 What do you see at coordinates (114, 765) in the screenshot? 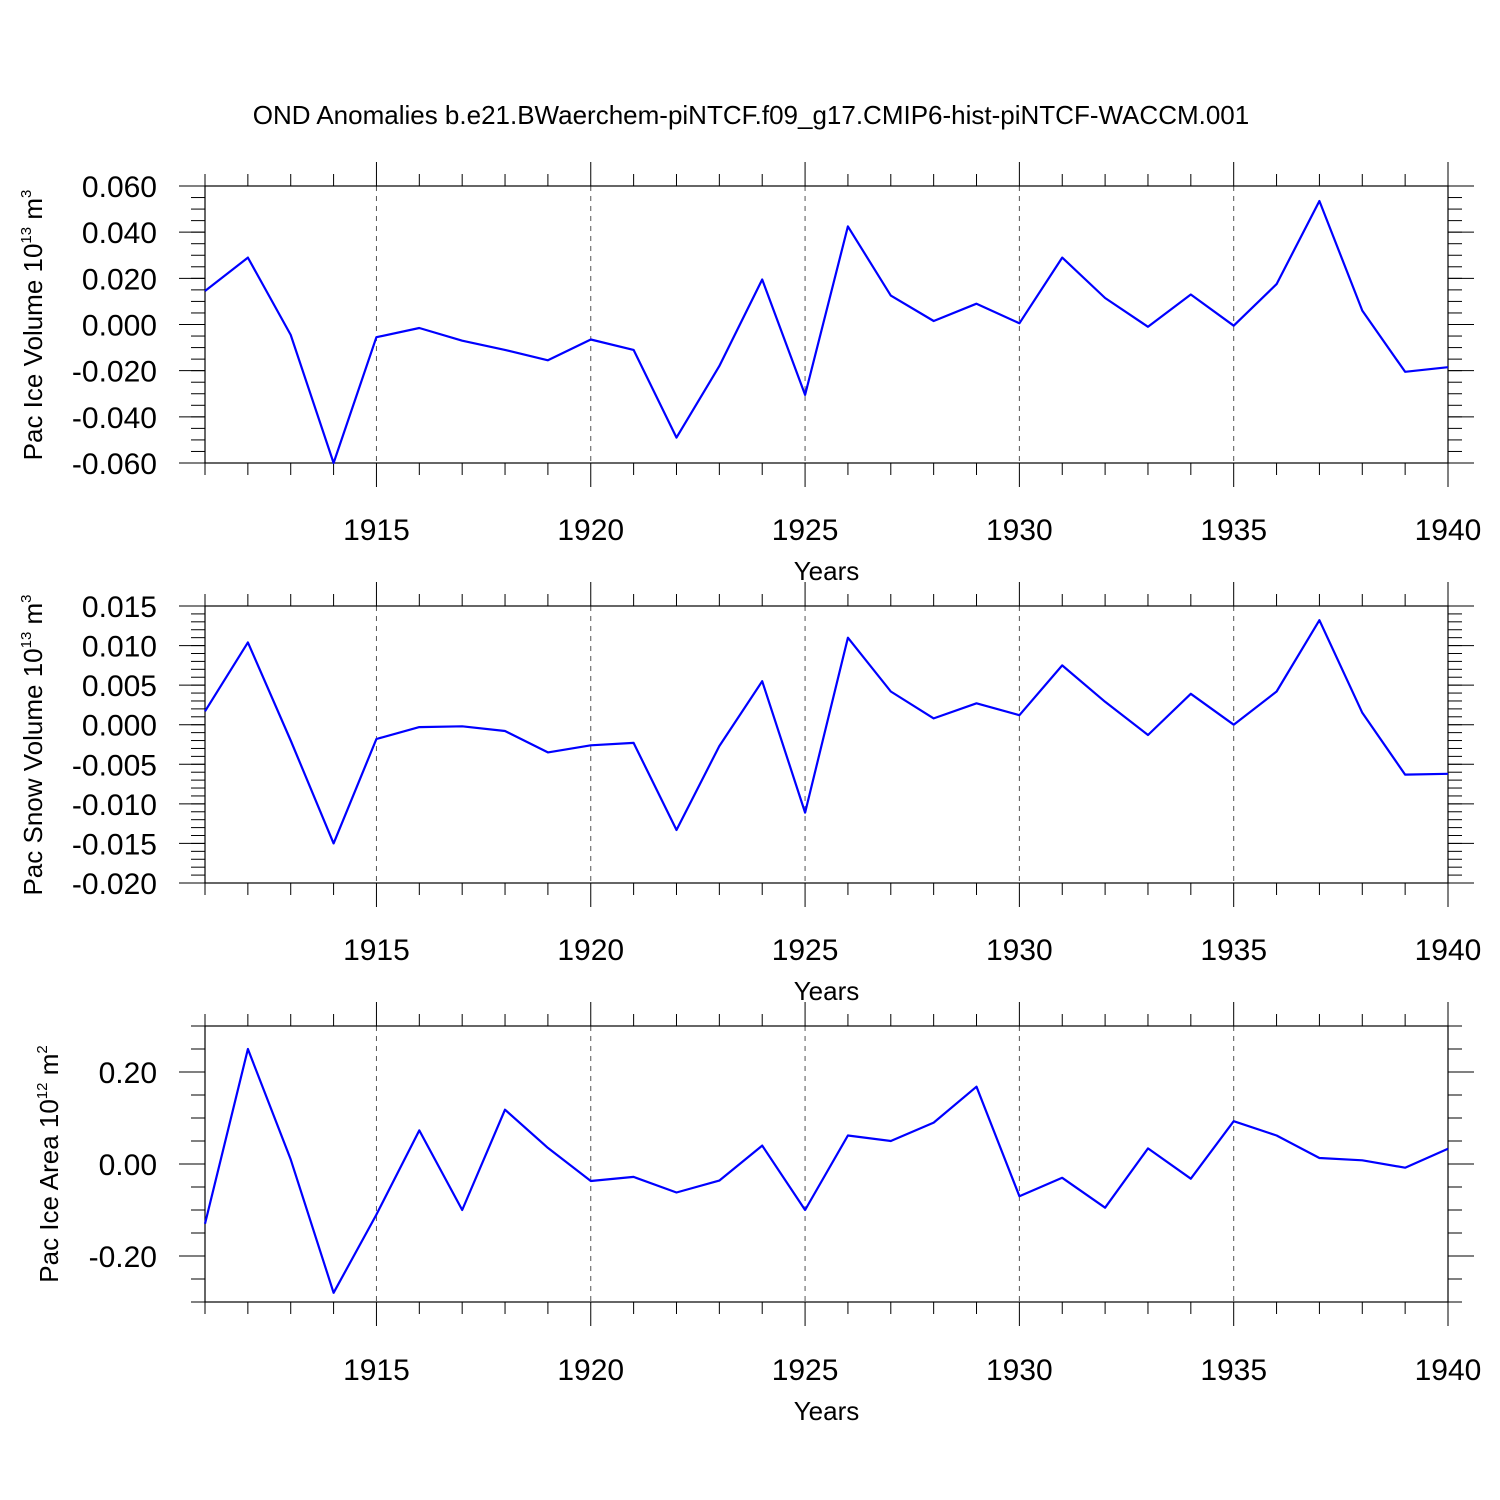
I see `y-tick-label: -0.005` at bounding box center [114, 765].